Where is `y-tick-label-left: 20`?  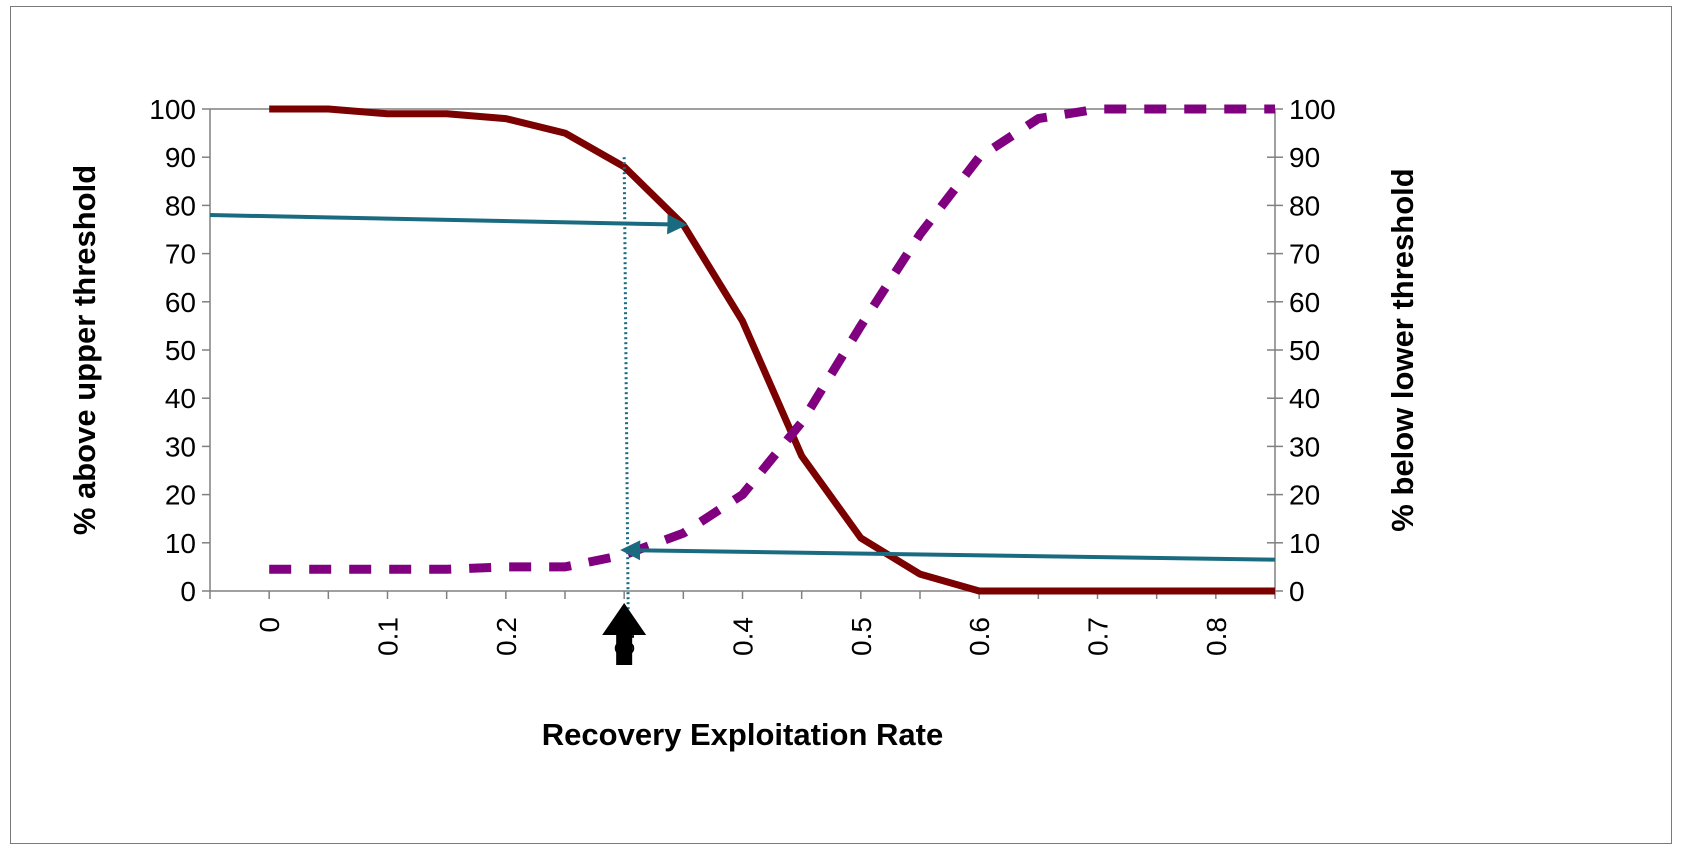 y-tick-label-left: 20 is located at coordinates (180, 495).